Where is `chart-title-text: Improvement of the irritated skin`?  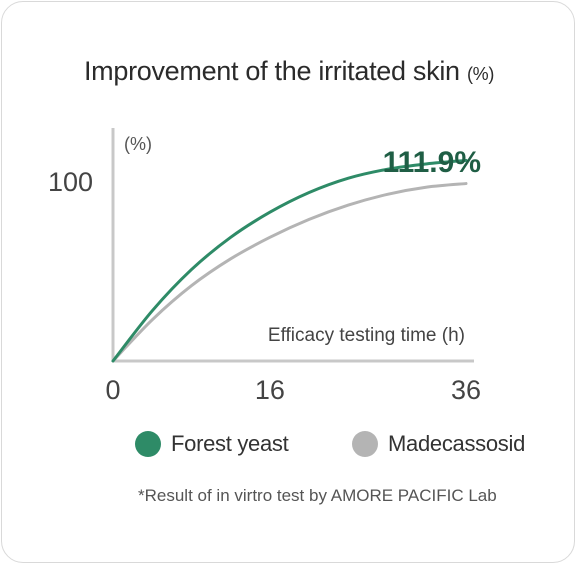 chart-title-text: Improvement of the irritated skin is located at coordinates (271, 71).